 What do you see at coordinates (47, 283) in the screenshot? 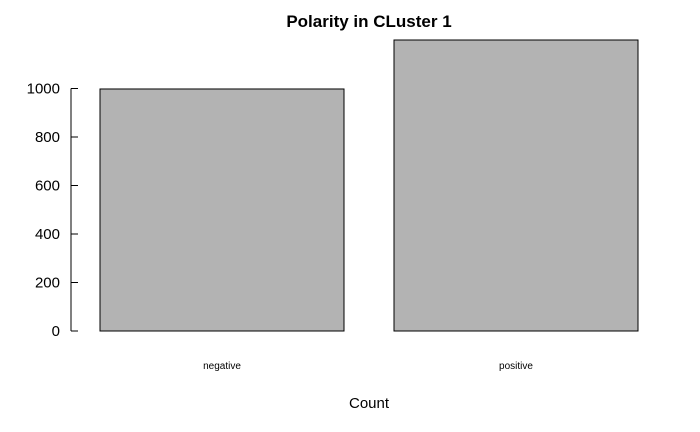
I see `y-tick-label: 200` at bounding box center [47, 283].